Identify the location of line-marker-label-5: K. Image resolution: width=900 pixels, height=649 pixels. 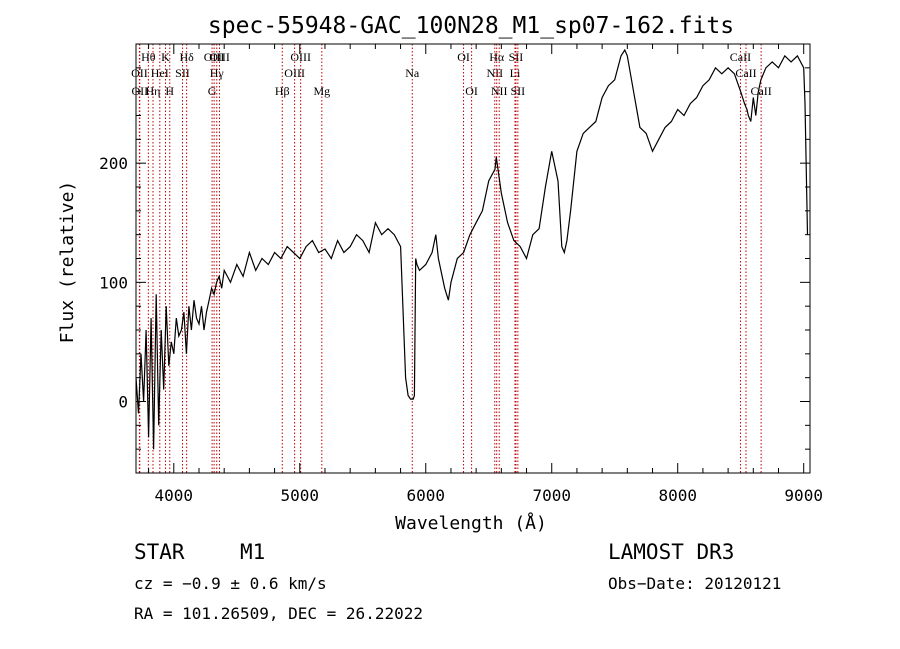
(165, 57).